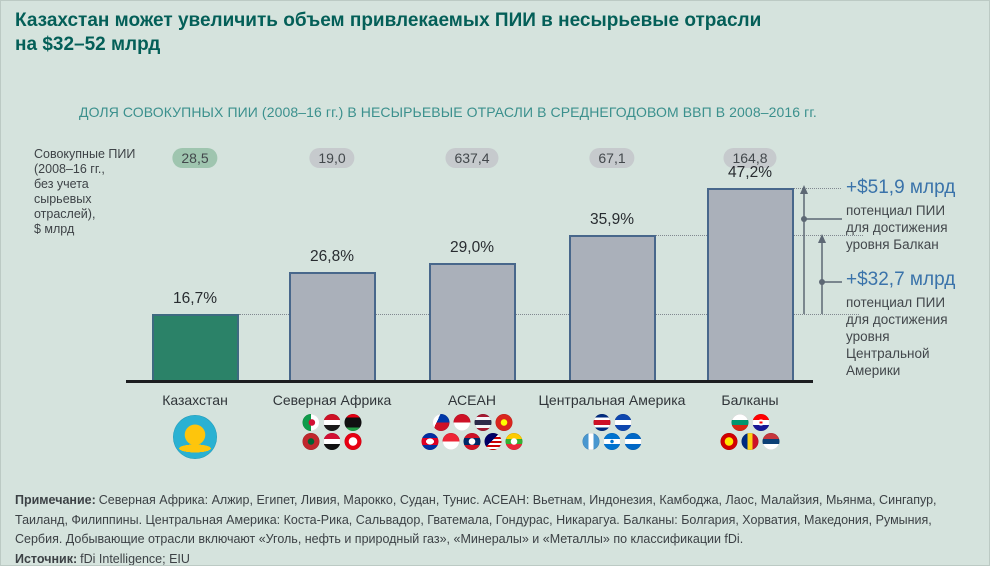 The image size is (990, 566). I want to click on honduras-flag-icon, so click(612, 441).